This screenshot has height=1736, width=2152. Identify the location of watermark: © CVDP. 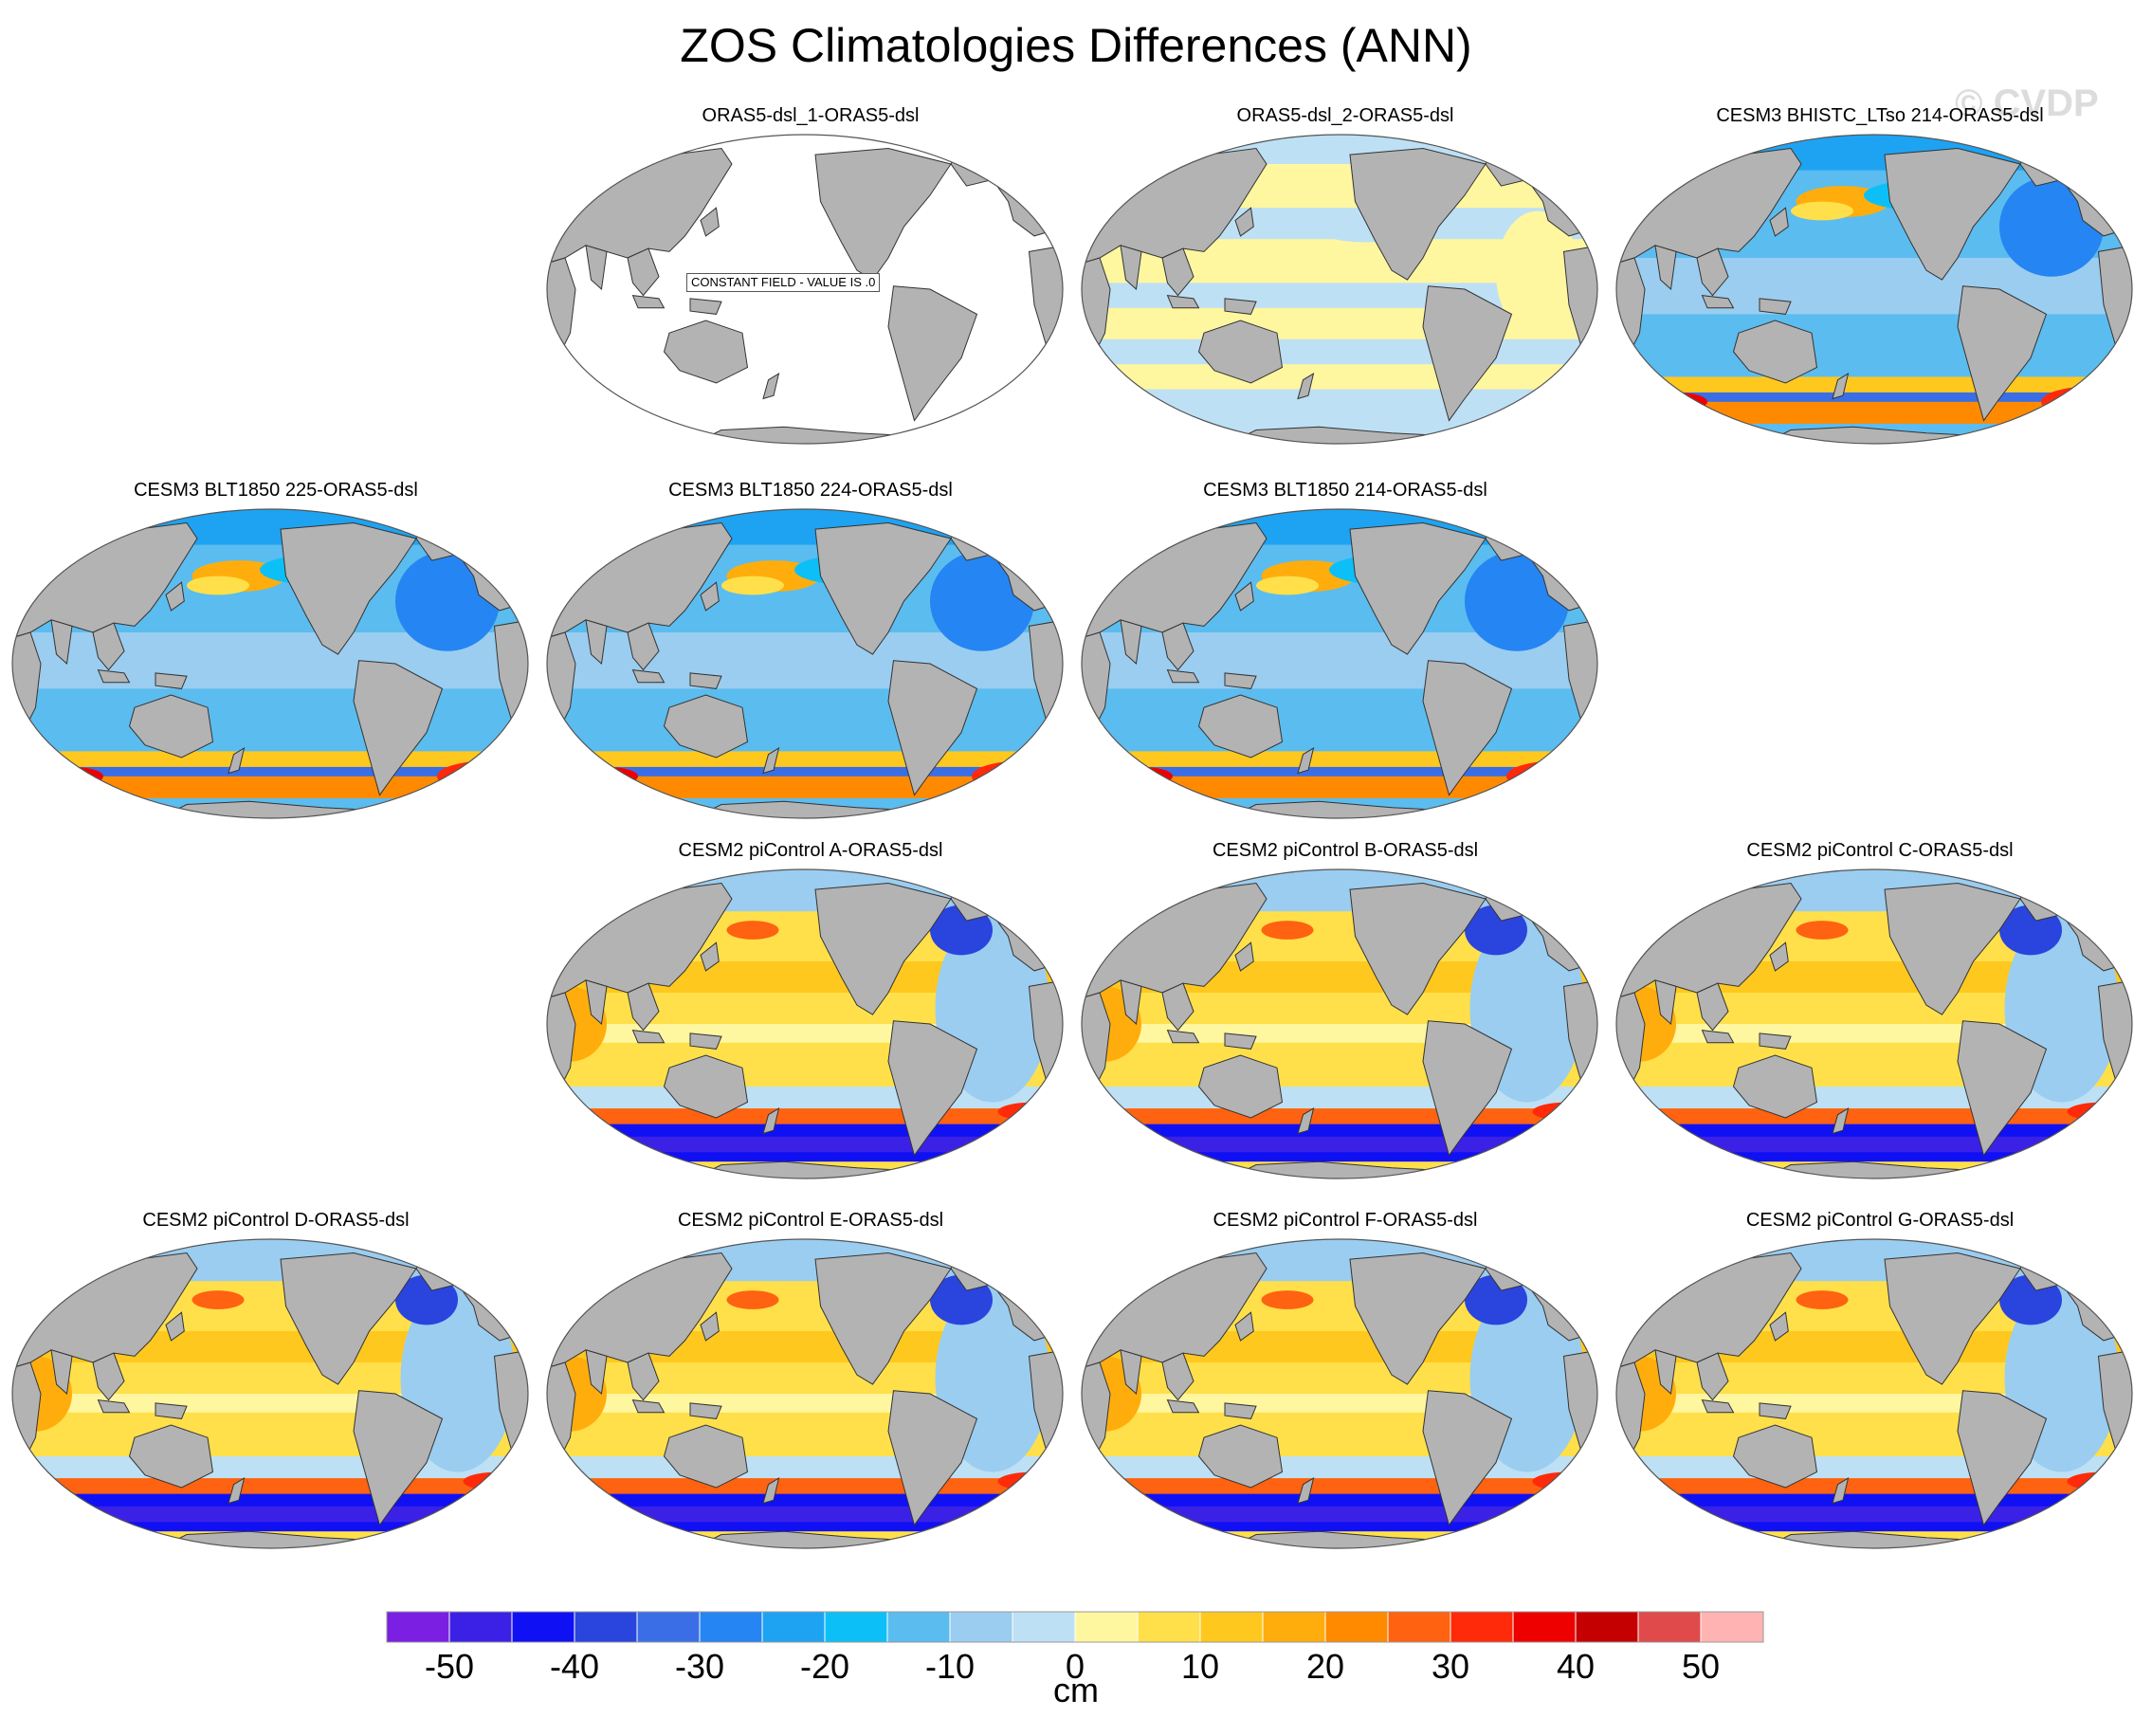
(2027, 103).